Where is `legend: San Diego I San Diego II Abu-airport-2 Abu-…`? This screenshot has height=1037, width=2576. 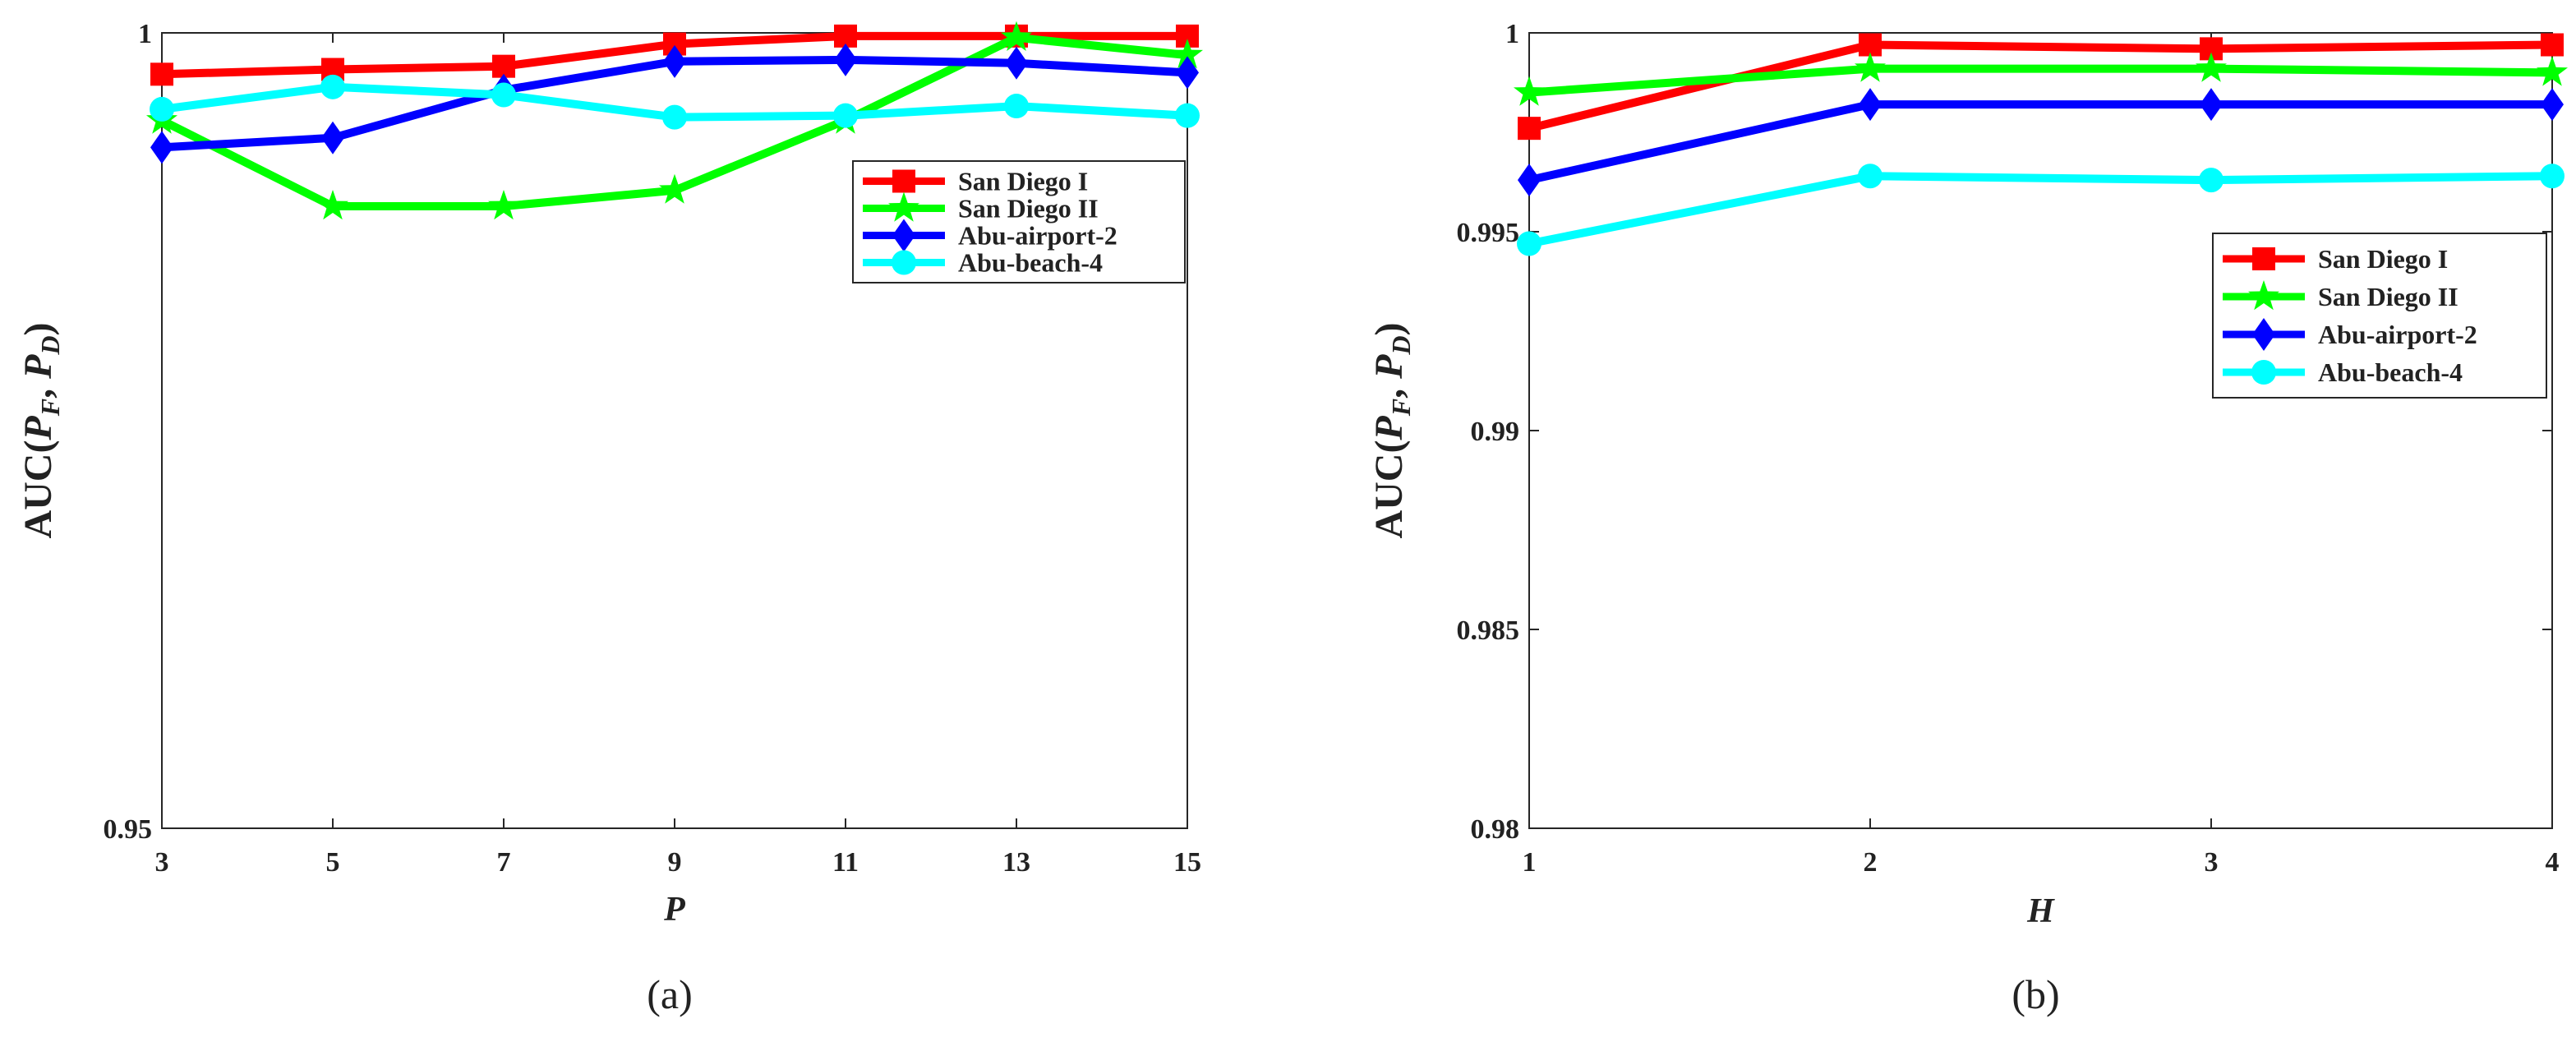
legend: San Diego I San Diego II Abu-airport-2 Abu-… is located at coordinates (2379, 316).